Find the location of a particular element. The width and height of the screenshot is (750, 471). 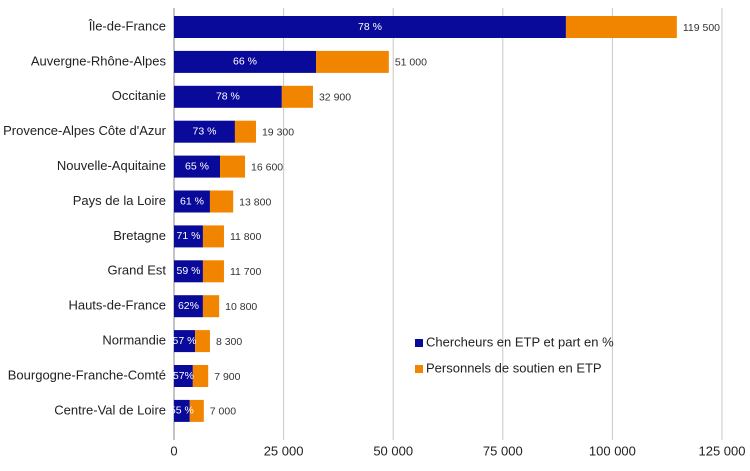

share-label: 59 % is located at coordinates (188, 271).